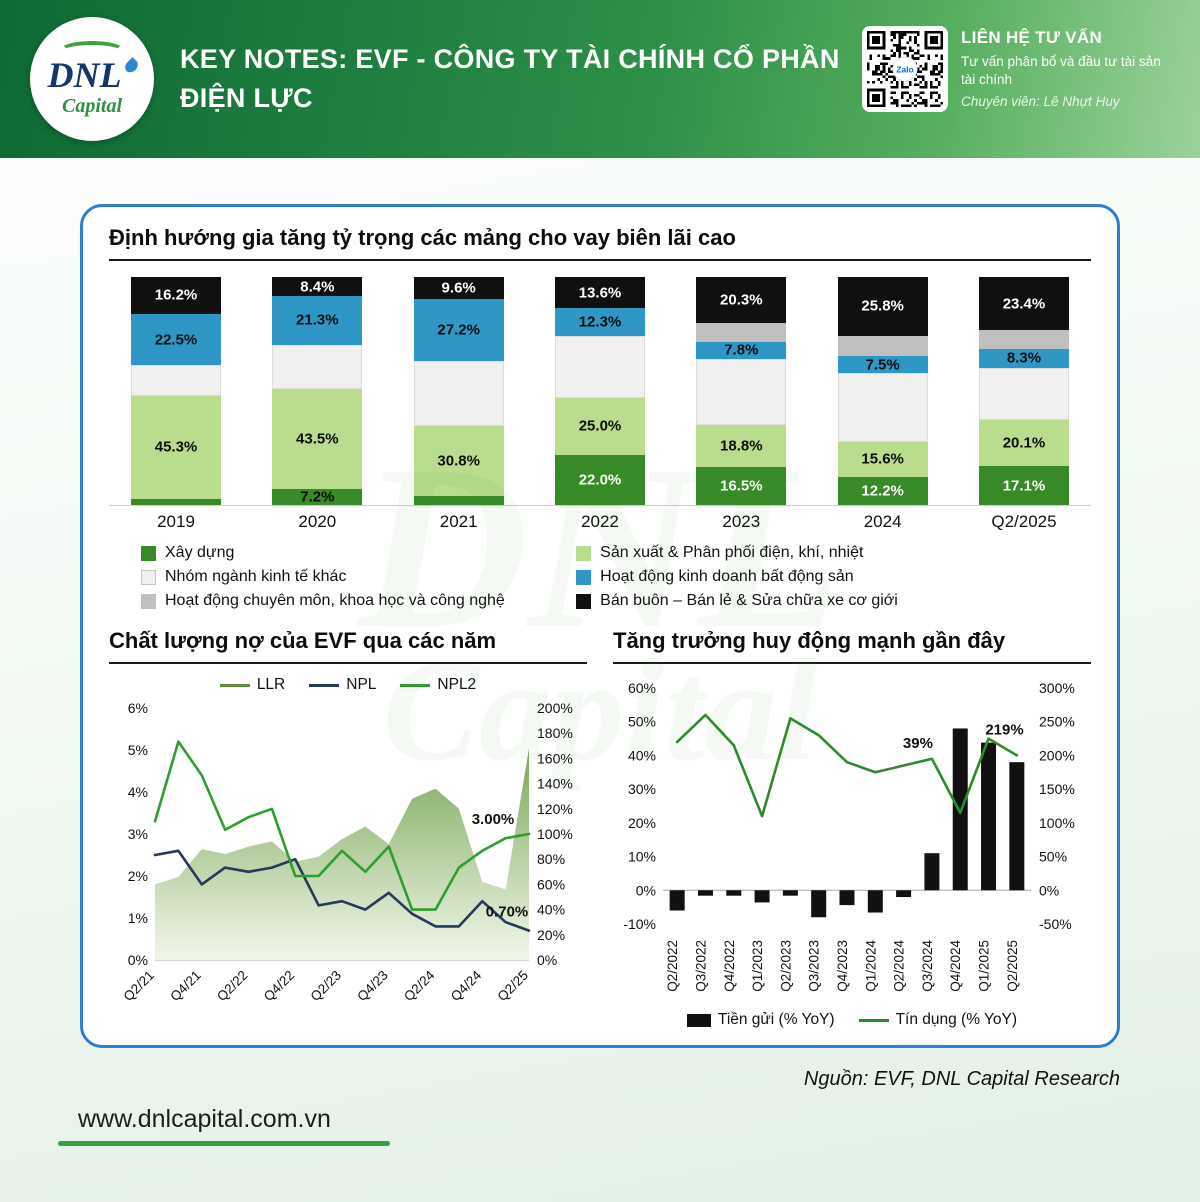 The height and width of the screenshot is (1202, 1200). Describe the element at coordinates (882, 365) in the screenshot. I see `bar-segment: 7.5%` at that location.